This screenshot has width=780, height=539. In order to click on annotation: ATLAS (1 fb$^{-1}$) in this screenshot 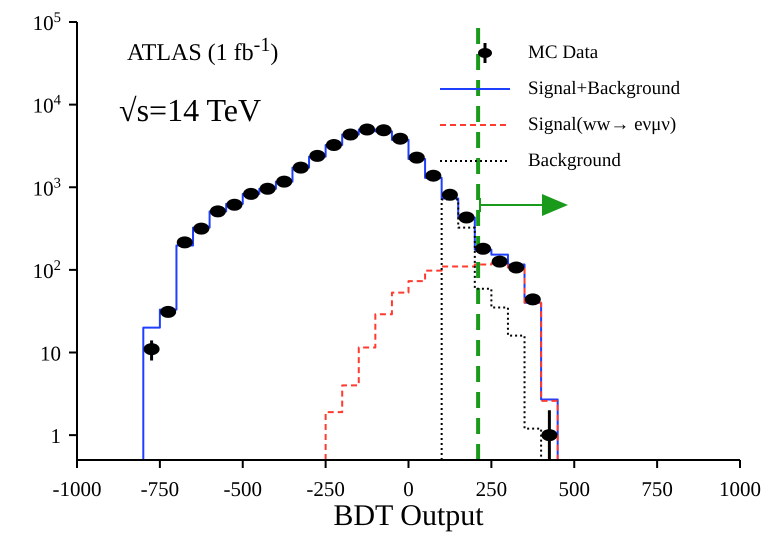, I will do `click(202, 50)`.